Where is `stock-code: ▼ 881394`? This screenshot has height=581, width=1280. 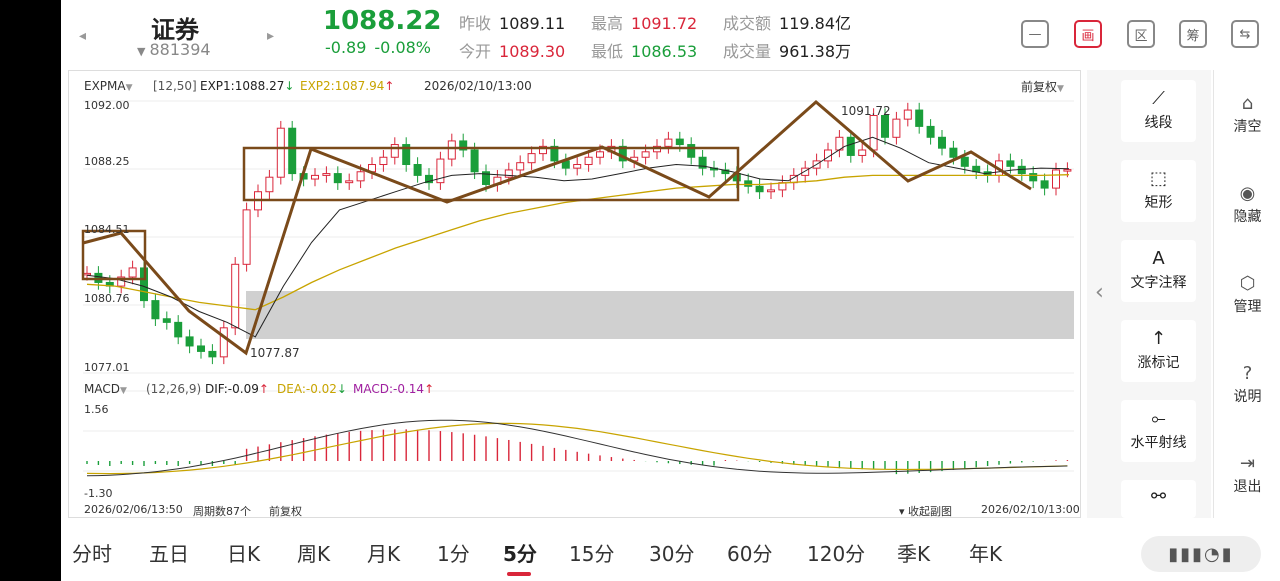 stock-code: ▼ 881394 is located at coordinates (174, 49).